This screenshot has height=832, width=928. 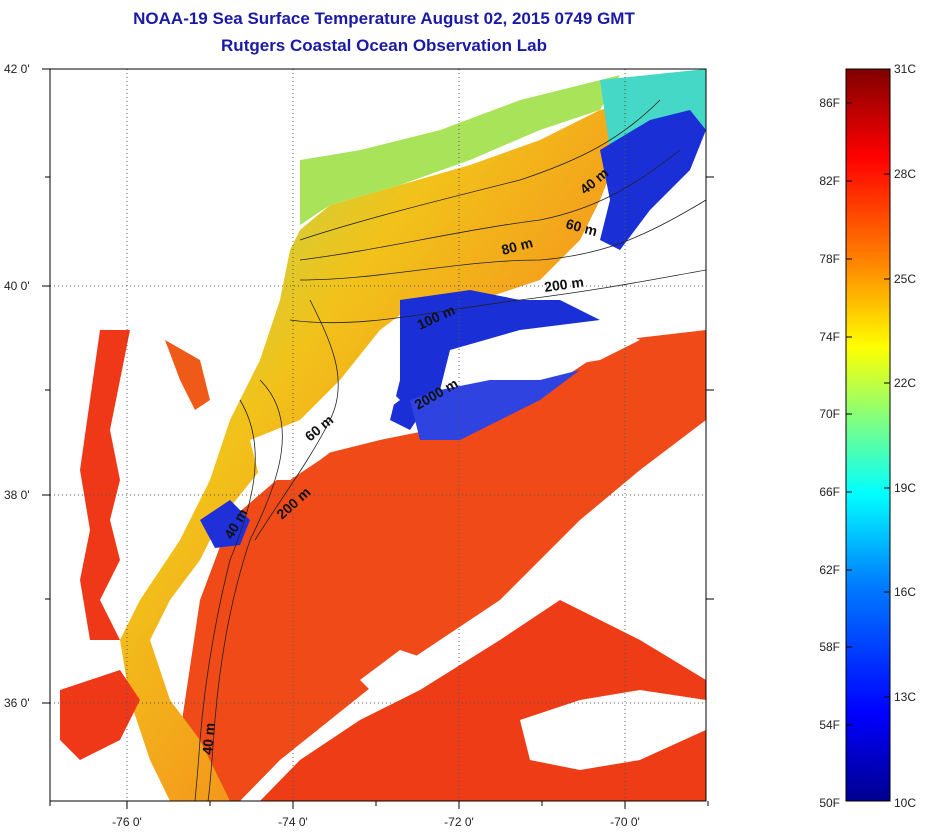 I want to click on cb-c-19: 19C, so click(x=905, y=488).